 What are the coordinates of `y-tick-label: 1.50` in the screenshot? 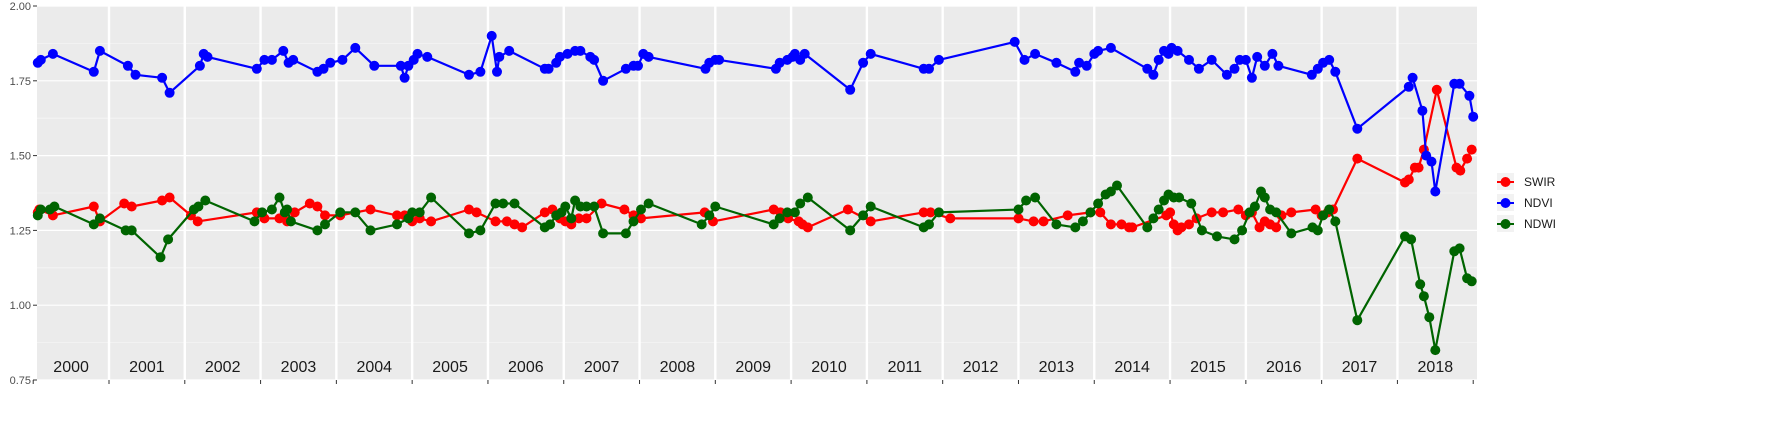 It's located at (20, 157).